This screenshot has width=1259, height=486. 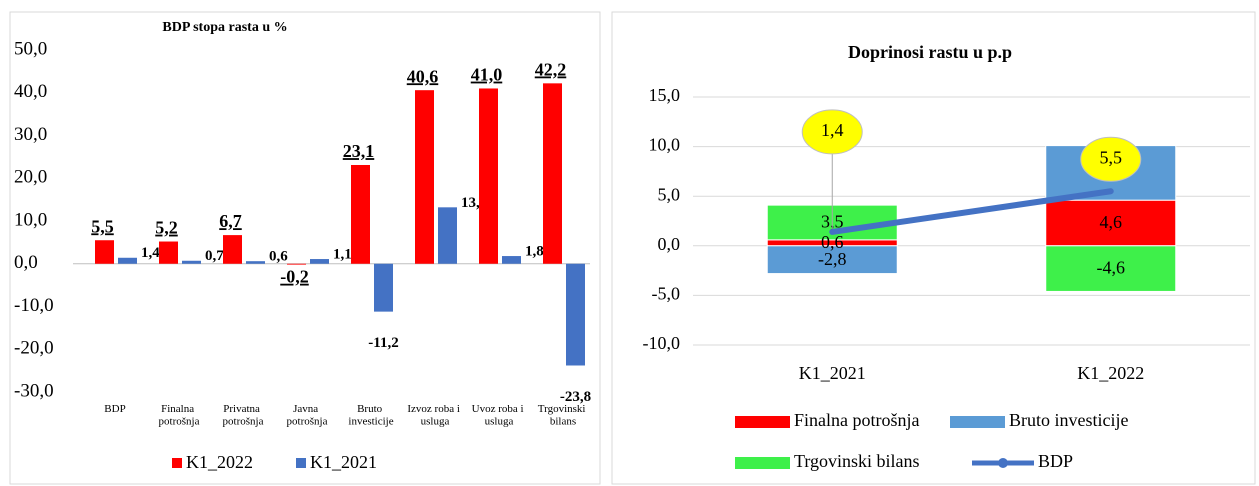 What do you see at coordinates (294, 277) in the screenshot?
I see `value-label: -0,2` at bounding box center [294, 277].